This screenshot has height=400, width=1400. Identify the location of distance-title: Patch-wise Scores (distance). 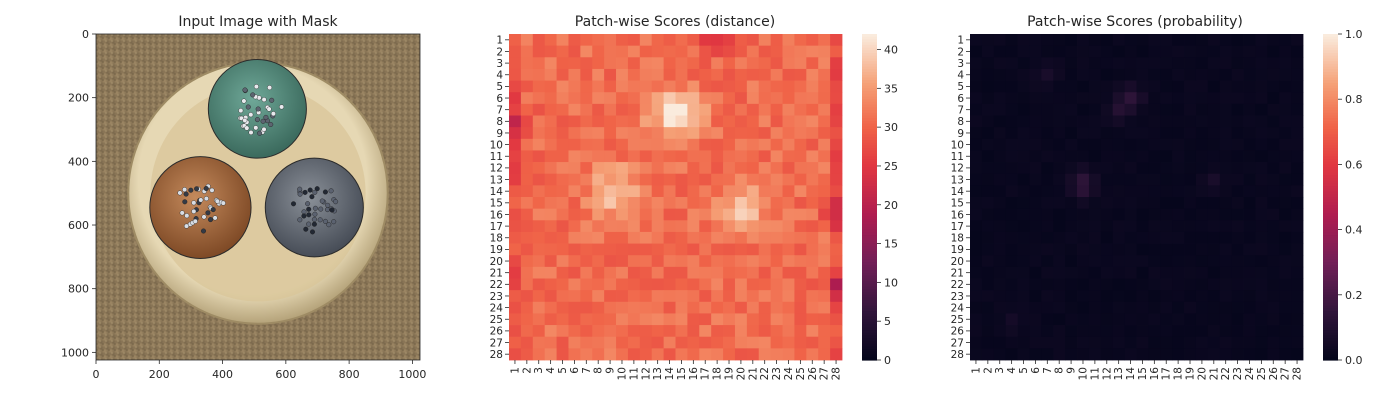
(675, 22).